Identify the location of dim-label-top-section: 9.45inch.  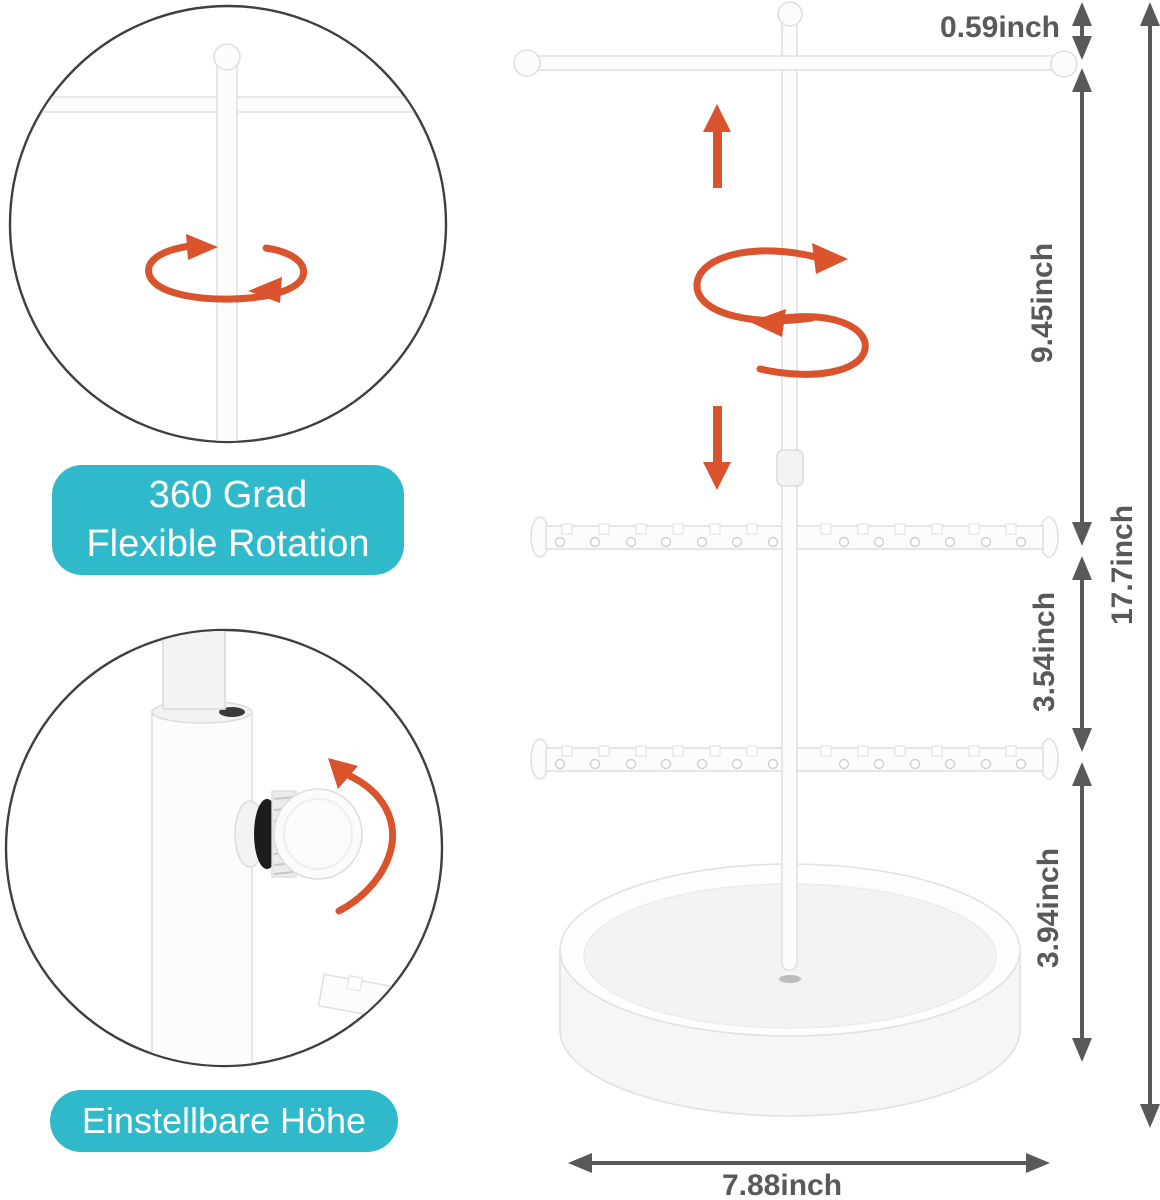
(1042, 303).